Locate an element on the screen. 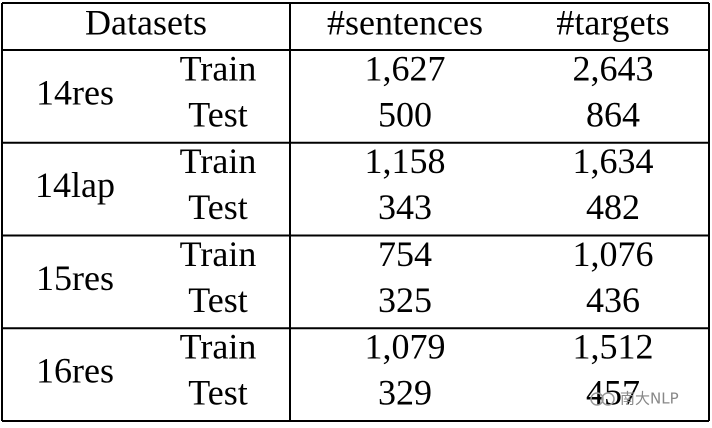 The width and height of the screenshot is (712, 428). cell: 482 is located at coordinates (613, 207).